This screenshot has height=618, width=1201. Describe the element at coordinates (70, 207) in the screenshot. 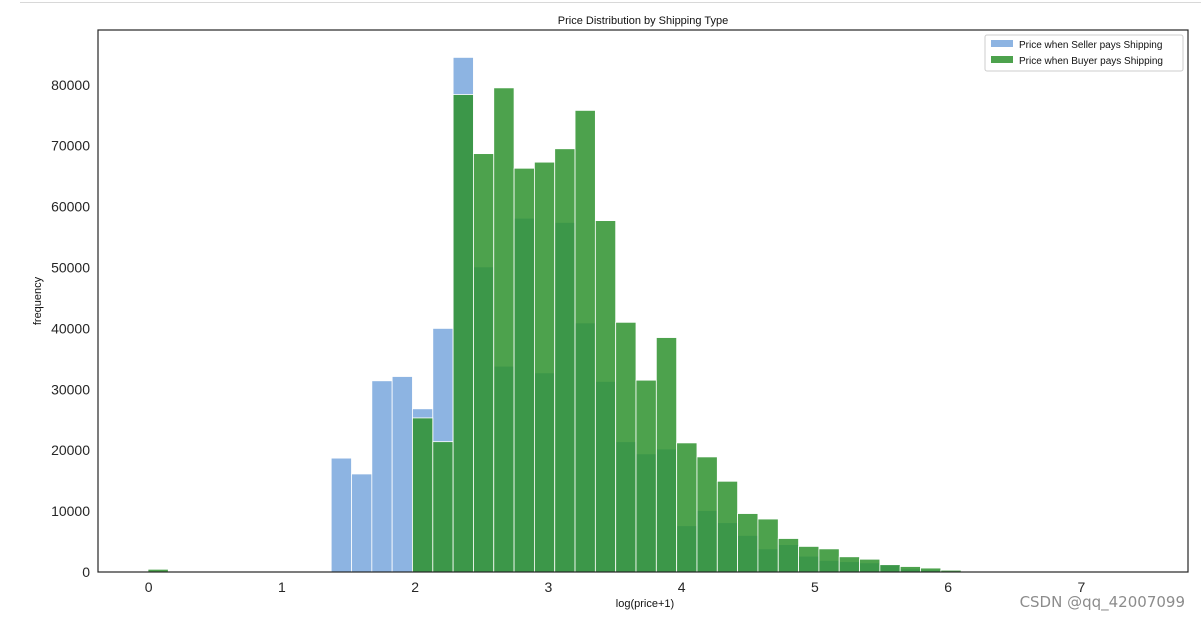

I see `y-tick-label-6: 60000` at that location.